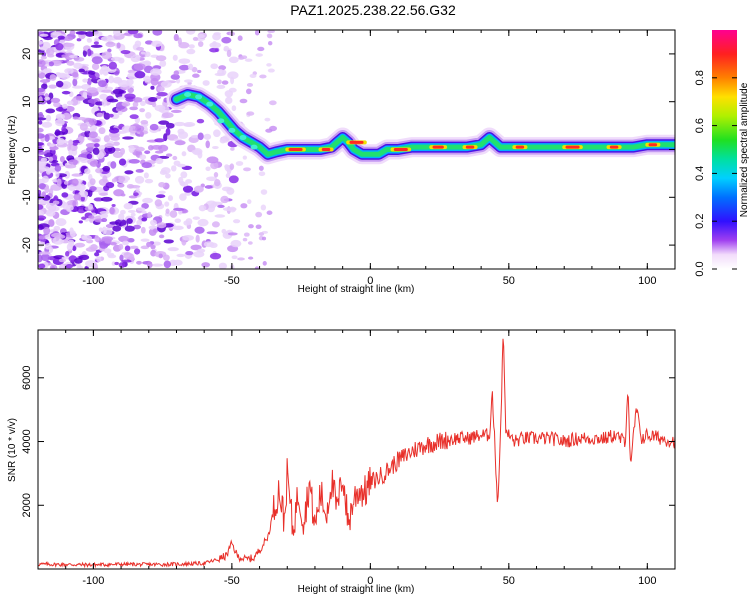 This screenshot has height=600, width=750. I want to click on colorbar-tick-label: 0.0, so click(700, 268).